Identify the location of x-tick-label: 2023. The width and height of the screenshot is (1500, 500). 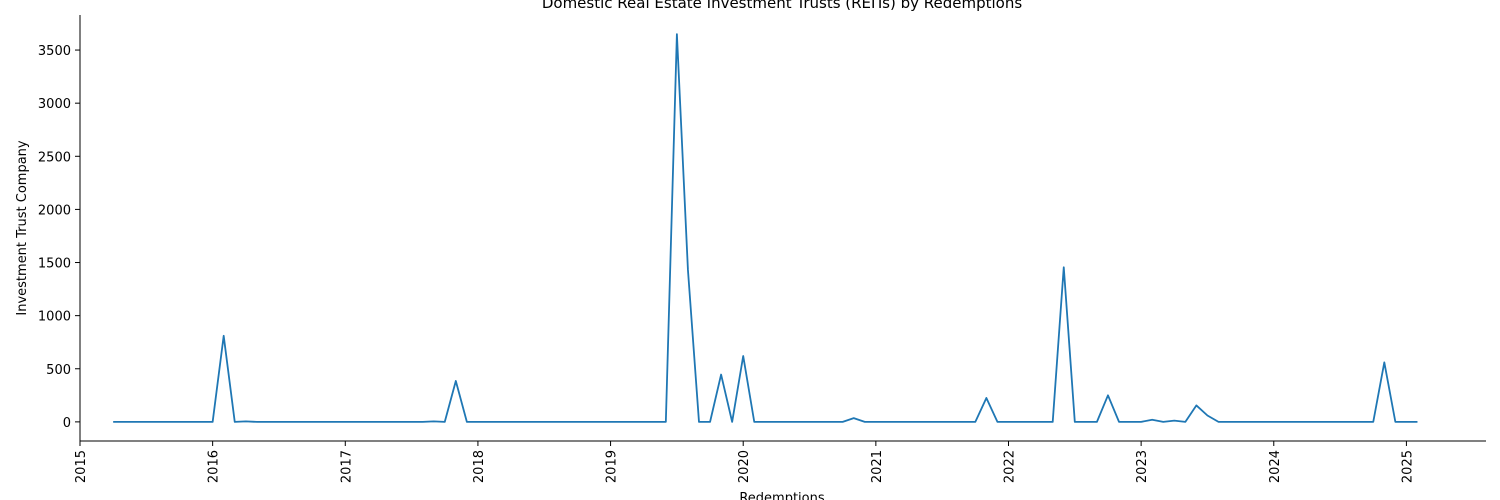
(1142, 466).